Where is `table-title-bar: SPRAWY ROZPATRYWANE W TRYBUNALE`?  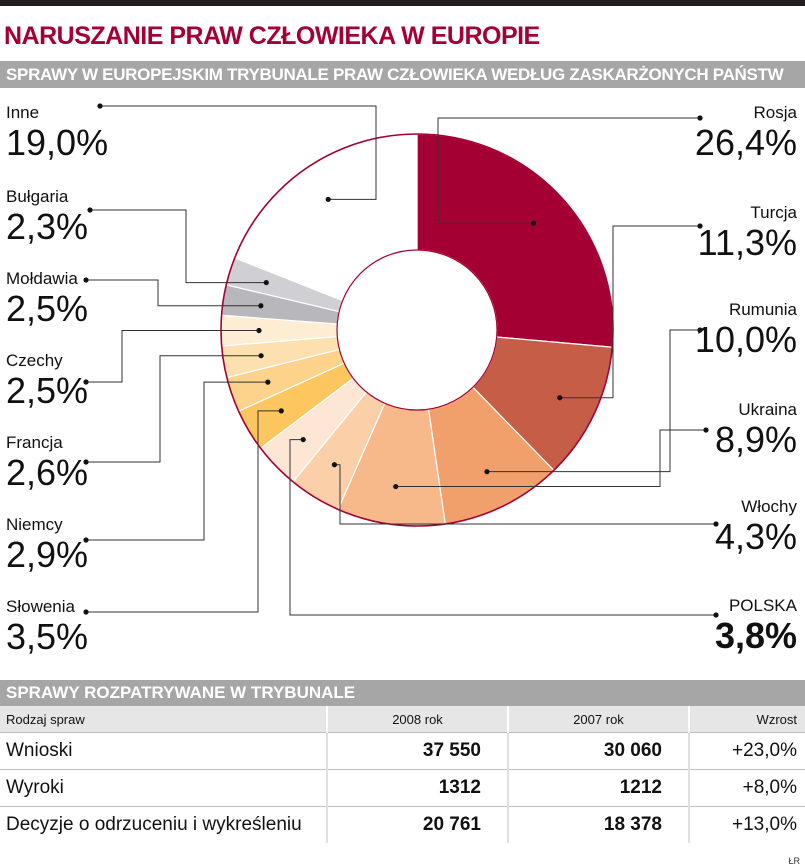
table-title-bar: SPRAWY ROZPATRYWANE W TRYBUNALE is located at coordinates (402, 693).